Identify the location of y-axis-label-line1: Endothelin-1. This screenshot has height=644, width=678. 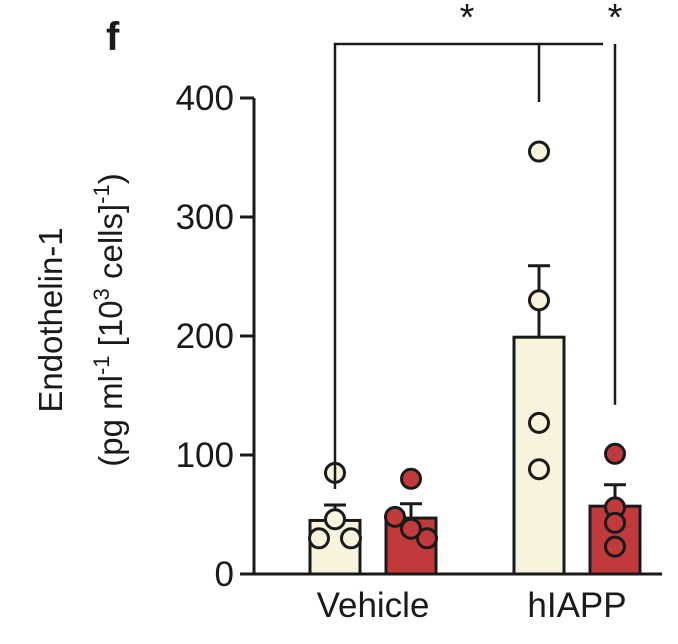
(50, 319).